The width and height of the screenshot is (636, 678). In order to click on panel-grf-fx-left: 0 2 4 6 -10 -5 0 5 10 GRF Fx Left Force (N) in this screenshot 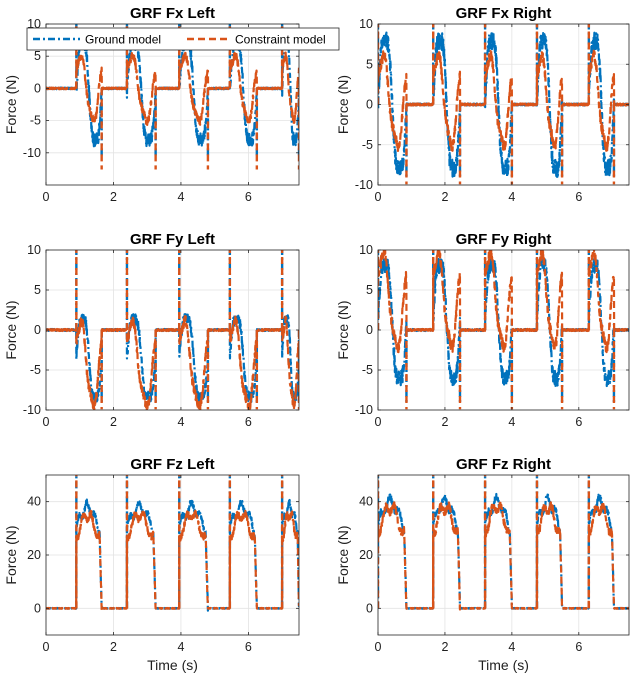, I will do `click(151, 104)`.